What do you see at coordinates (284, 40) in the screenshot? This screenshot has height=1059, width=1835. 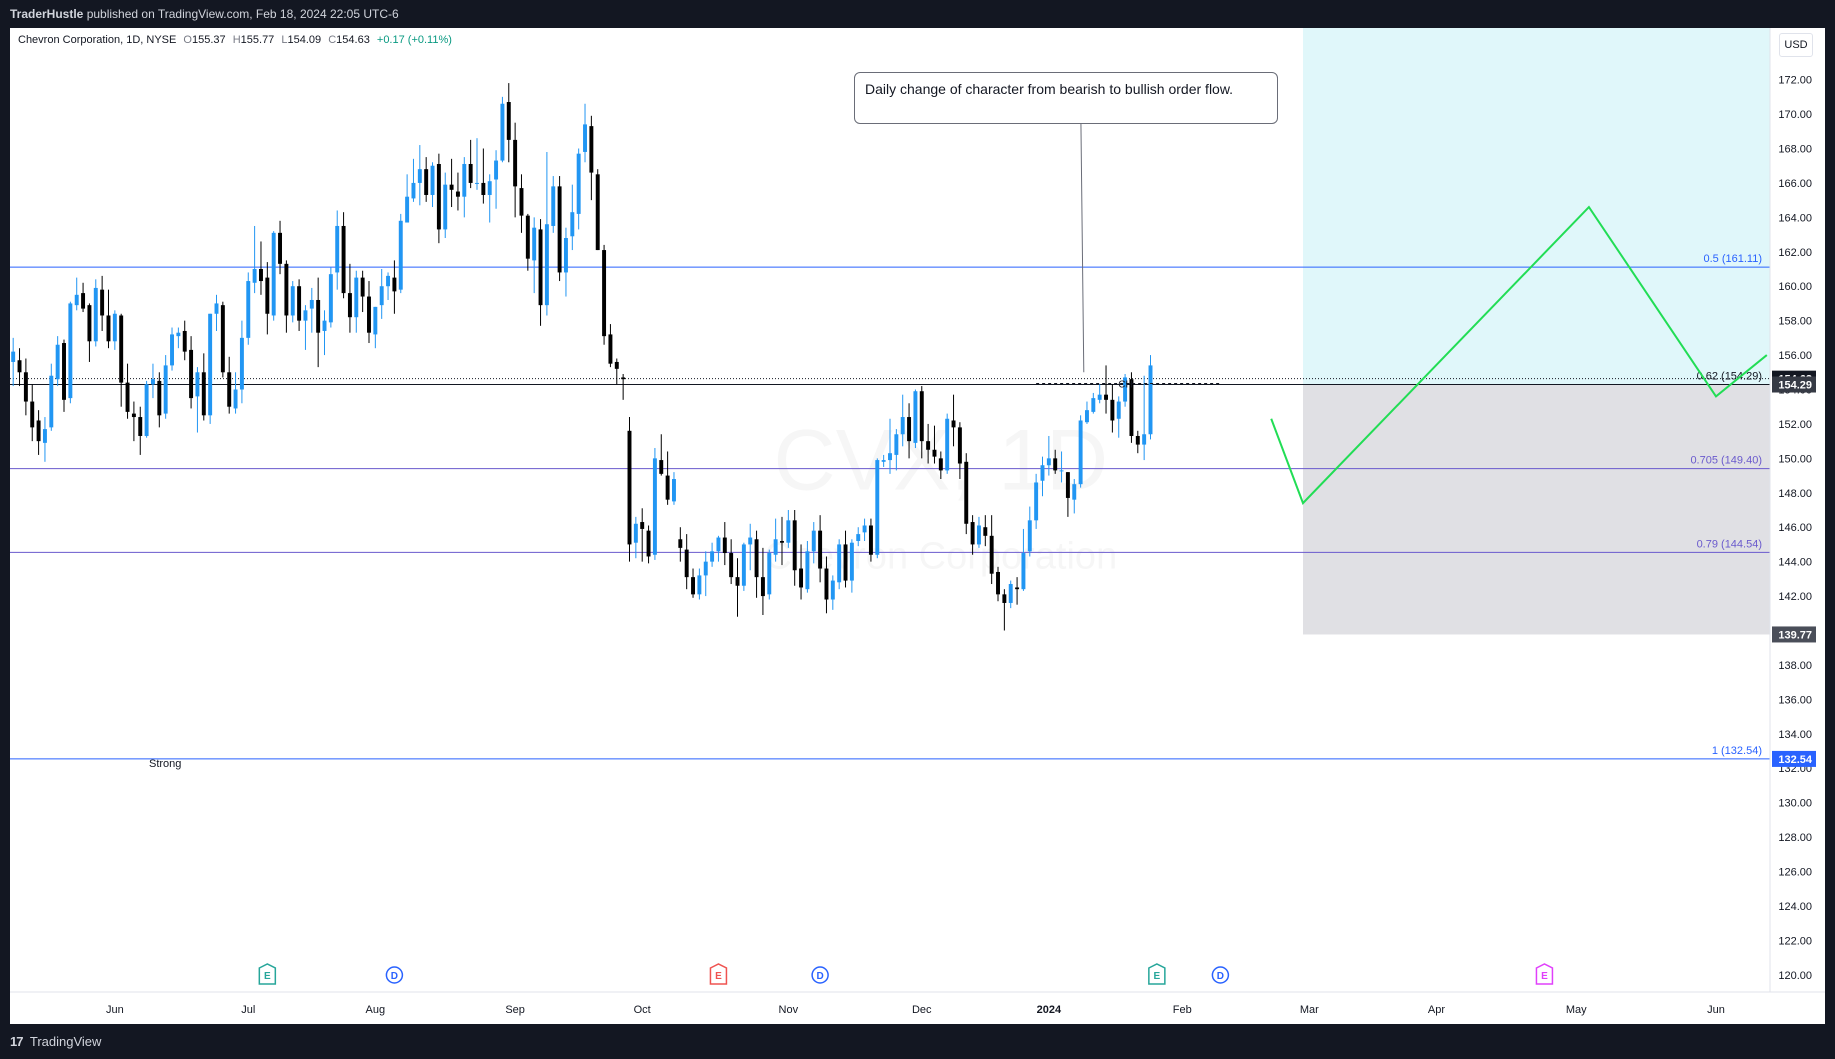 I see `low-label: L` at bounding box center [284, 40].